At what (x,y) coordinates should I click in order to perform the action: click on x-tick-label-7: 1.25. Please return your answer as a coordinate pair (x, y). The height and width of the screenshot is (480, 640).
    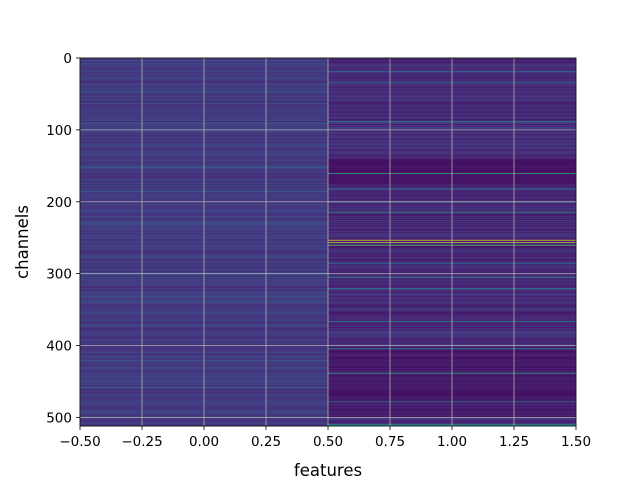
    Looking at the image, I should click on (514, 442).